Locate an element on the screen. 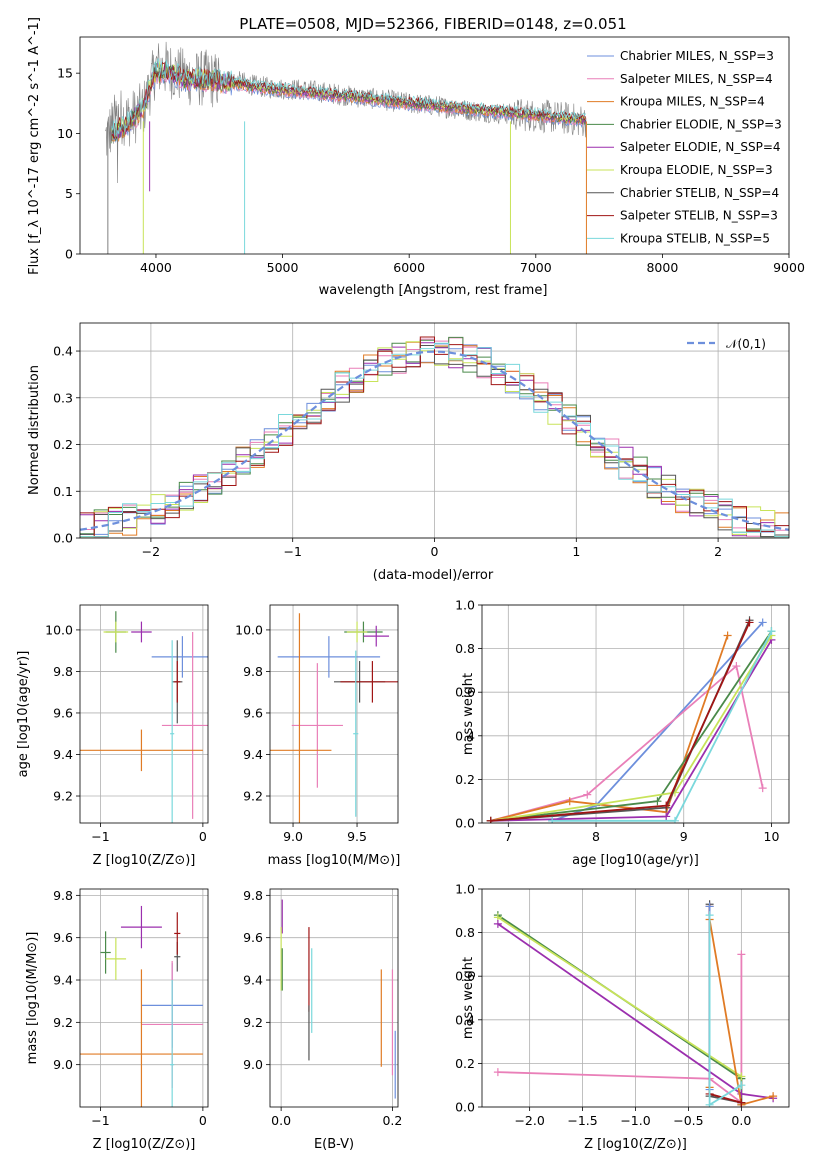  x-axis-label: (data-model)/error is located at coordinates (433, 575).